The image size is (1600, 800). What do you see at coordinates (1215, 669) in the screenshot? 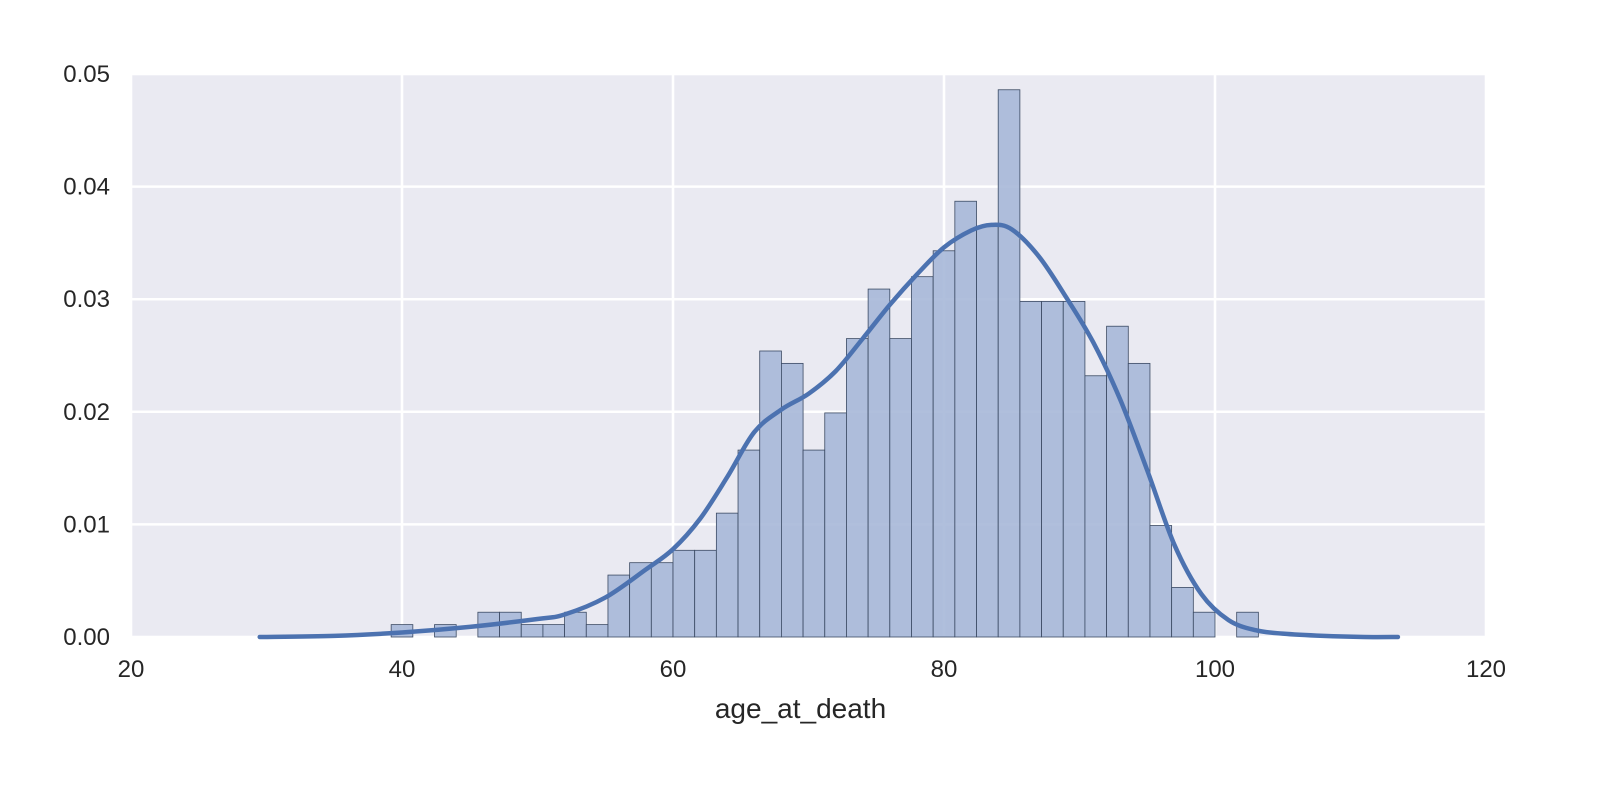
I see `x-tick-label: 100` at bounding box center [1215, 669].